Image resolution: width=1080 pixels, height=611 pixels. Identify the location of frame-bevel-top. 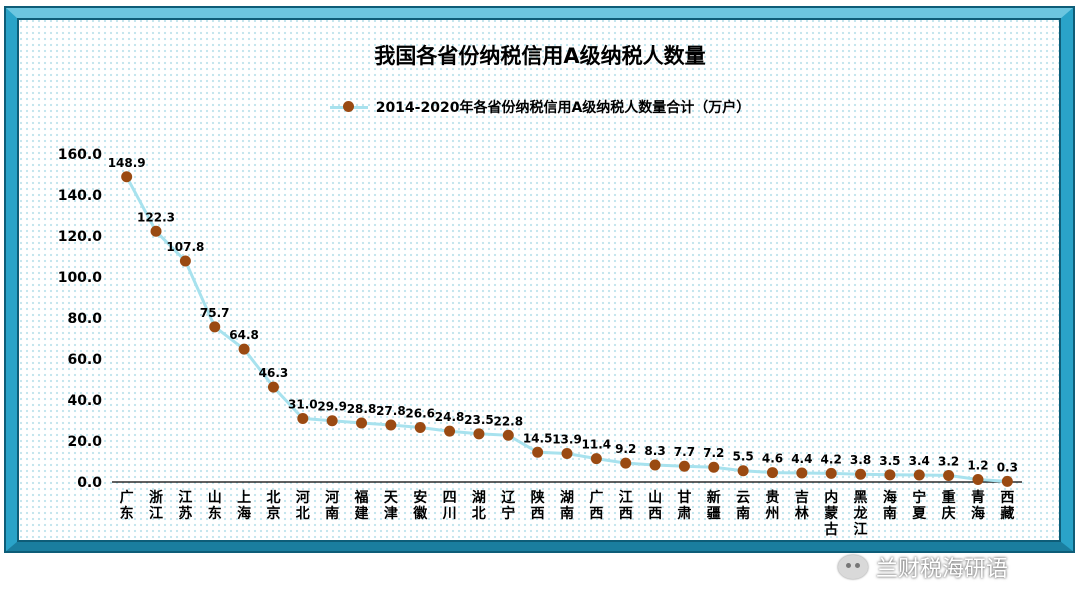
(539, 13).